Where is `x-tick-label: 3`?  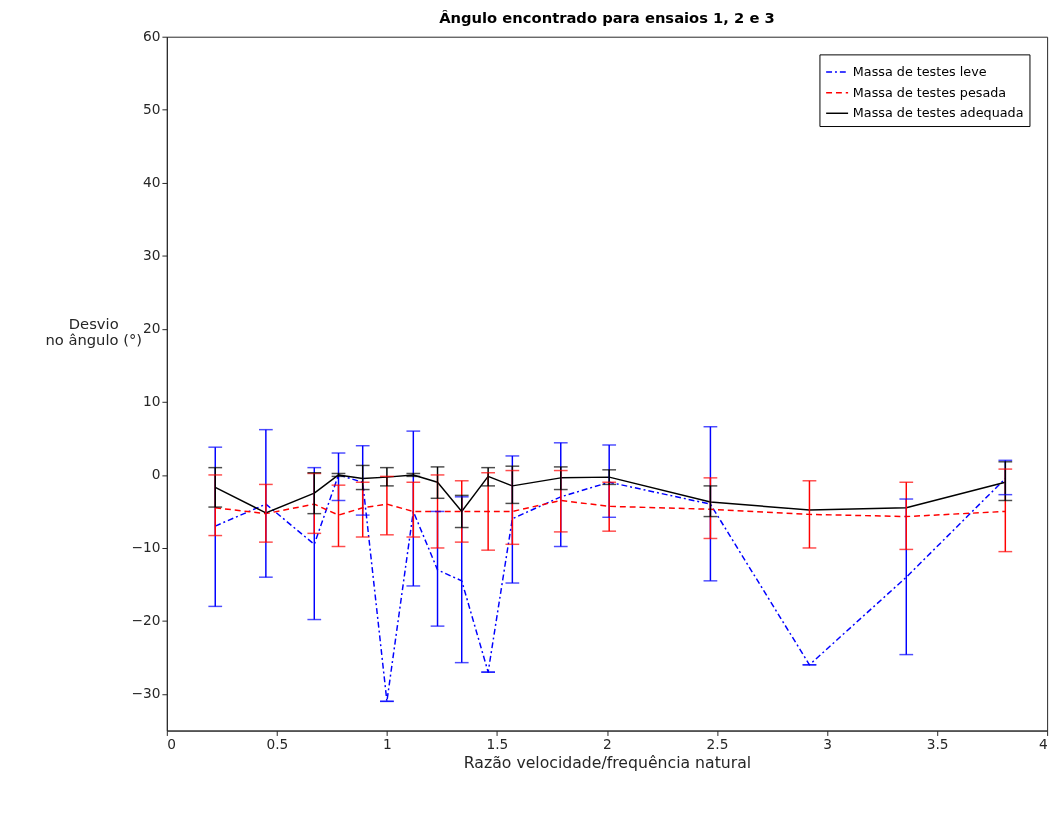 x-tick-label: 3 is located at coordinates (827, 743).